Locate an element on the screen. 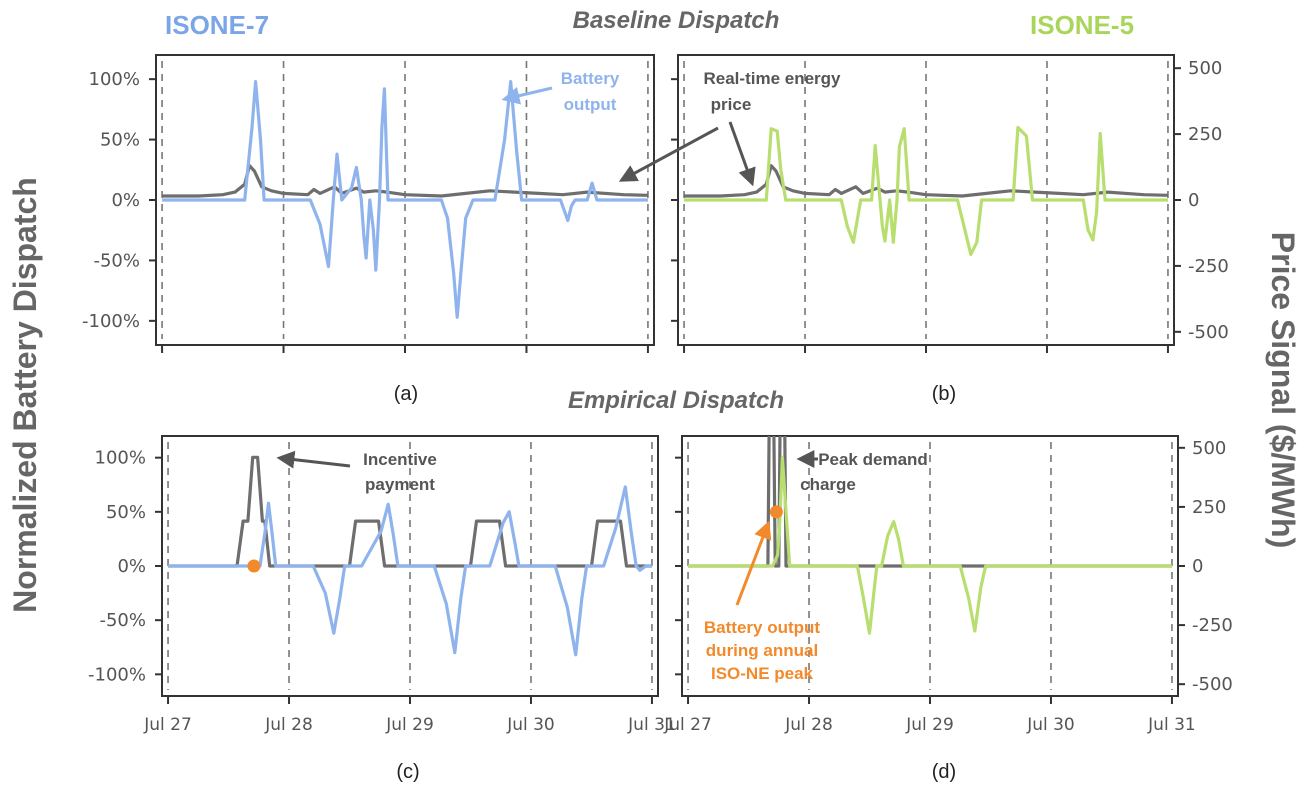 This screenshot has height=790, width=1312. panel-c-date-label: Jul 28 is located at coordinates (288, 725).